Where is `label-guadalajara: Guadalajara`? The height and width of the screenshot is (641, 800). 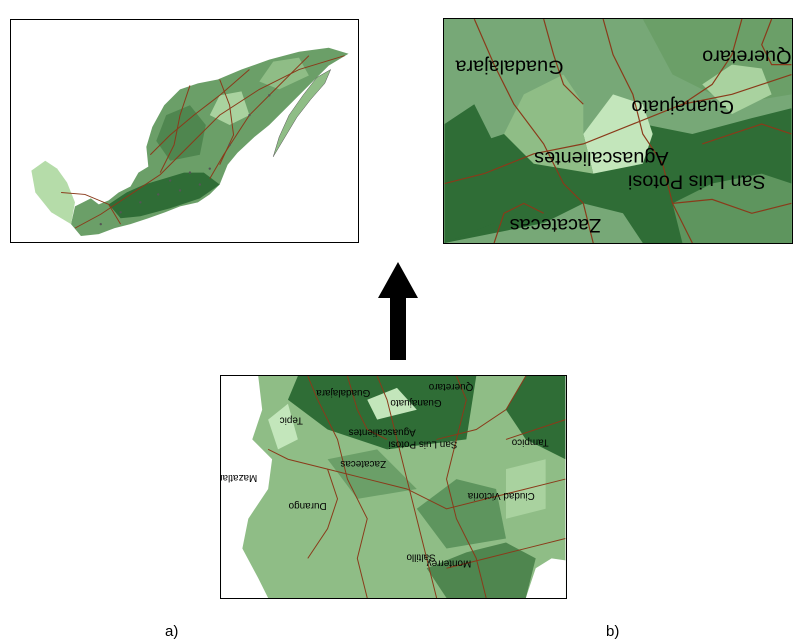
label-guadalajara: Guadalajara is located at coordinates (343, 392).